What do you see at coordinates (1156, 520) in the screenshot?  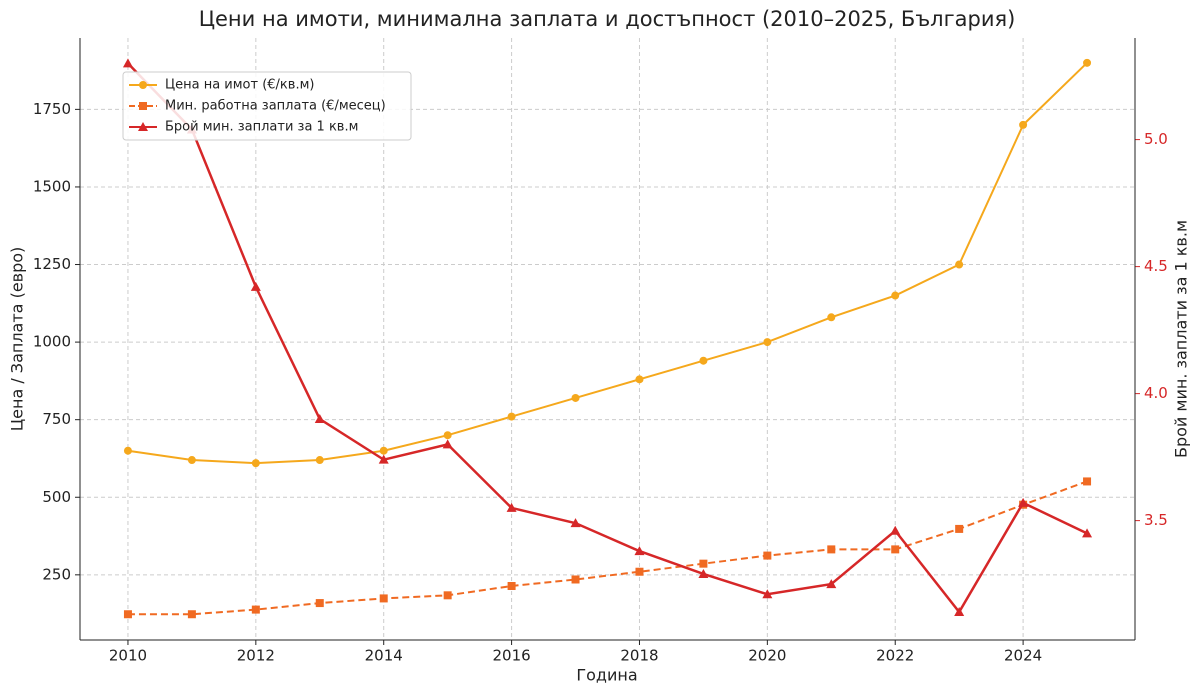 I see `y2-tick-label: 3.5` at bounding box center [1156, 520].